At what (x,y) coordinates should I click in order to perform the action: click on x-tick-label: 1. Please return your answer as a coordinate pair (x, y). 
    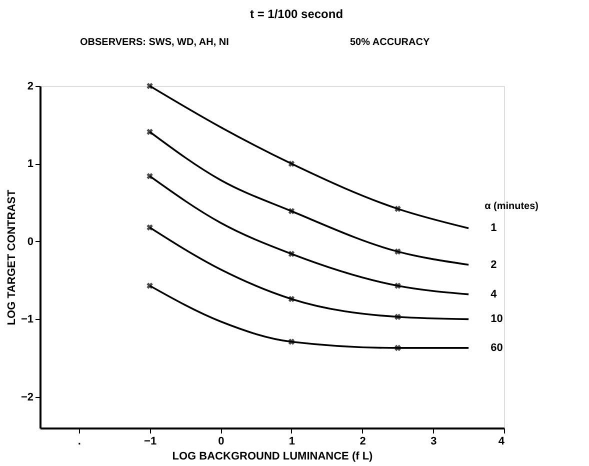
    Looking at the image, I should click on (292, 442).